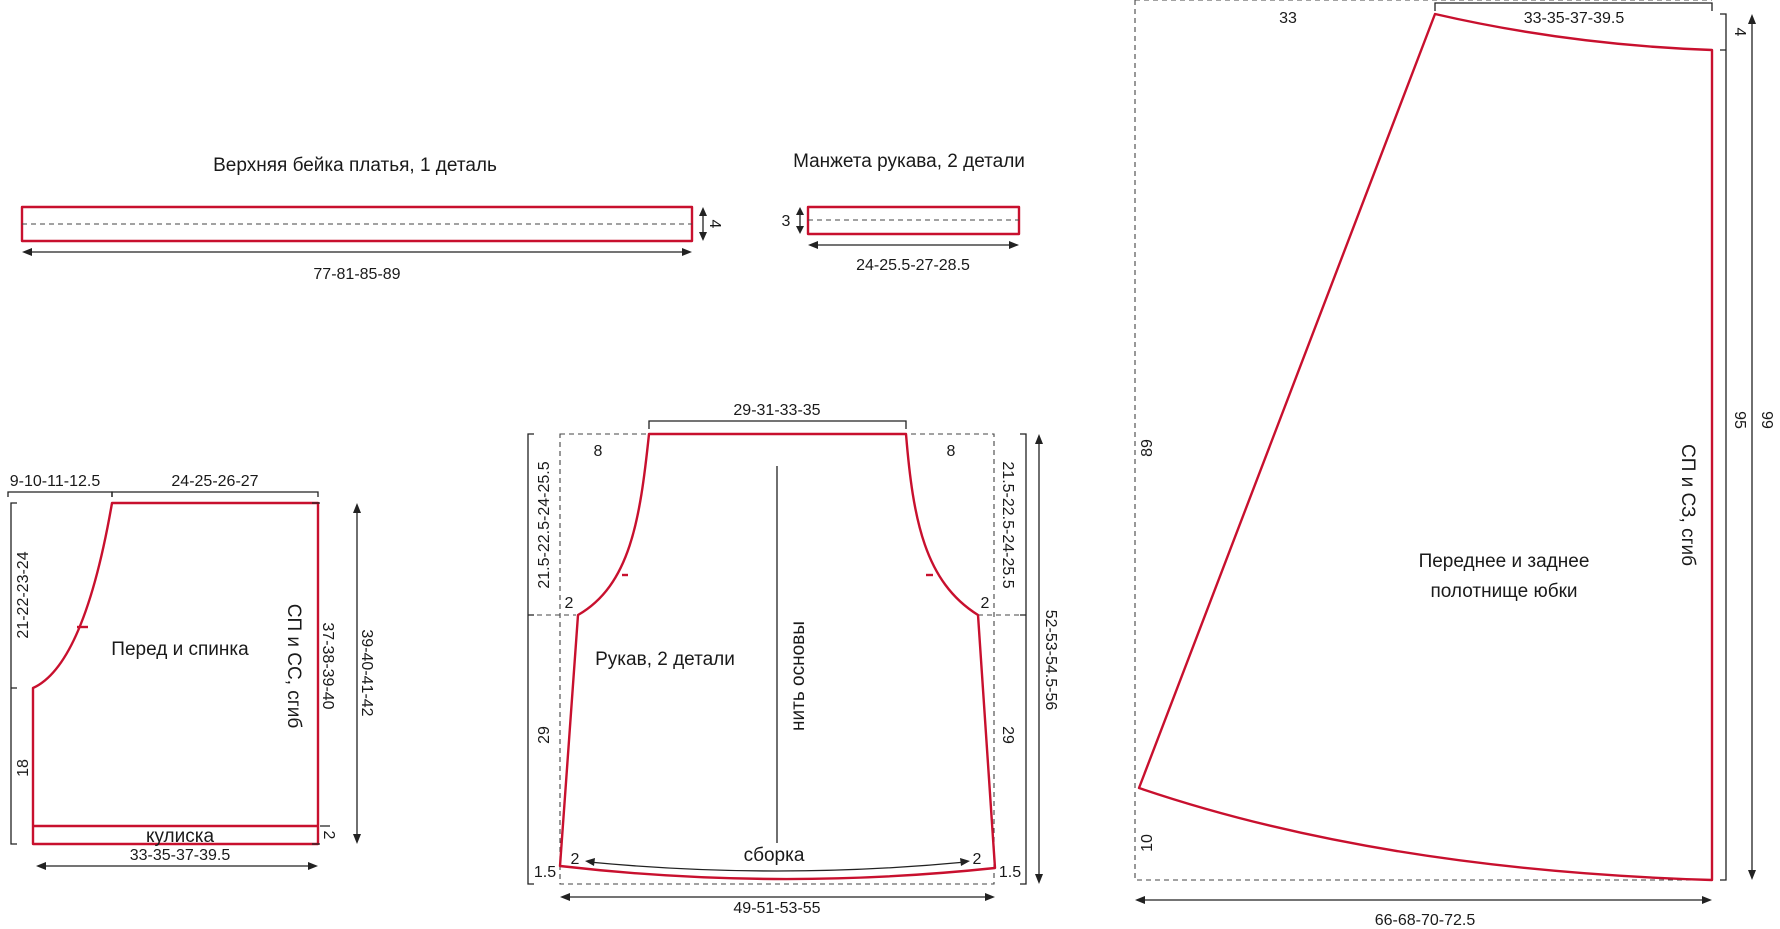 The height and width of the screenshot is (929, 1780). I want to click on sleeve-title: Рукав, 2 детали, so click(665, 659).